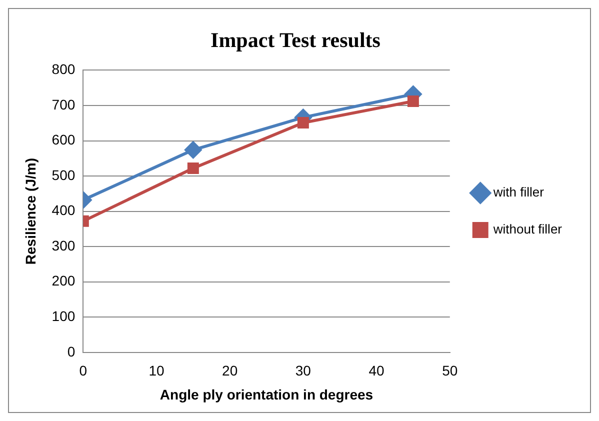 This screenshot has width=599, height=421. Describe the element at coordinates (83, 370) in the screenshot. I see `x-tick-label: 0` at that location.